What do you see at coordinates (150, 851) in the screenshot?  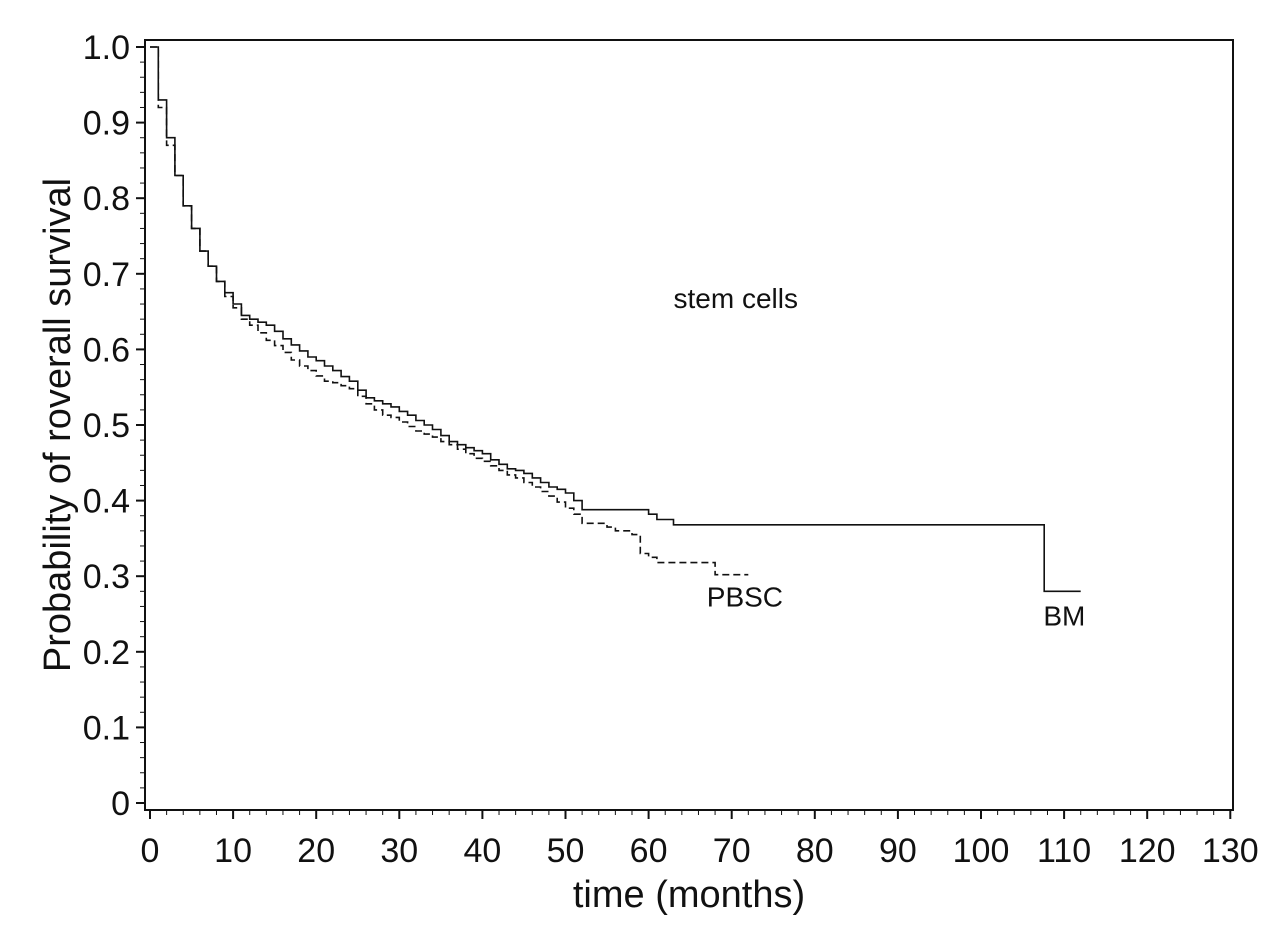 I see `x-tick-label: 0` at bounding box center [150, 851].